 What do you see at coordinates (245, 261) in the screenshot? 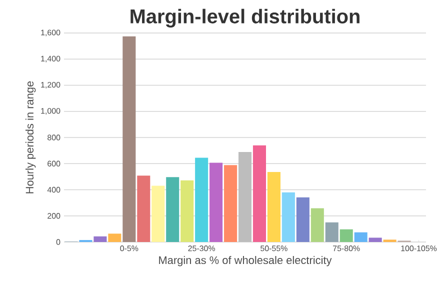
I see `x-axis-title: Margin as % of wholesale electricity` at bounding box center [245, 261].